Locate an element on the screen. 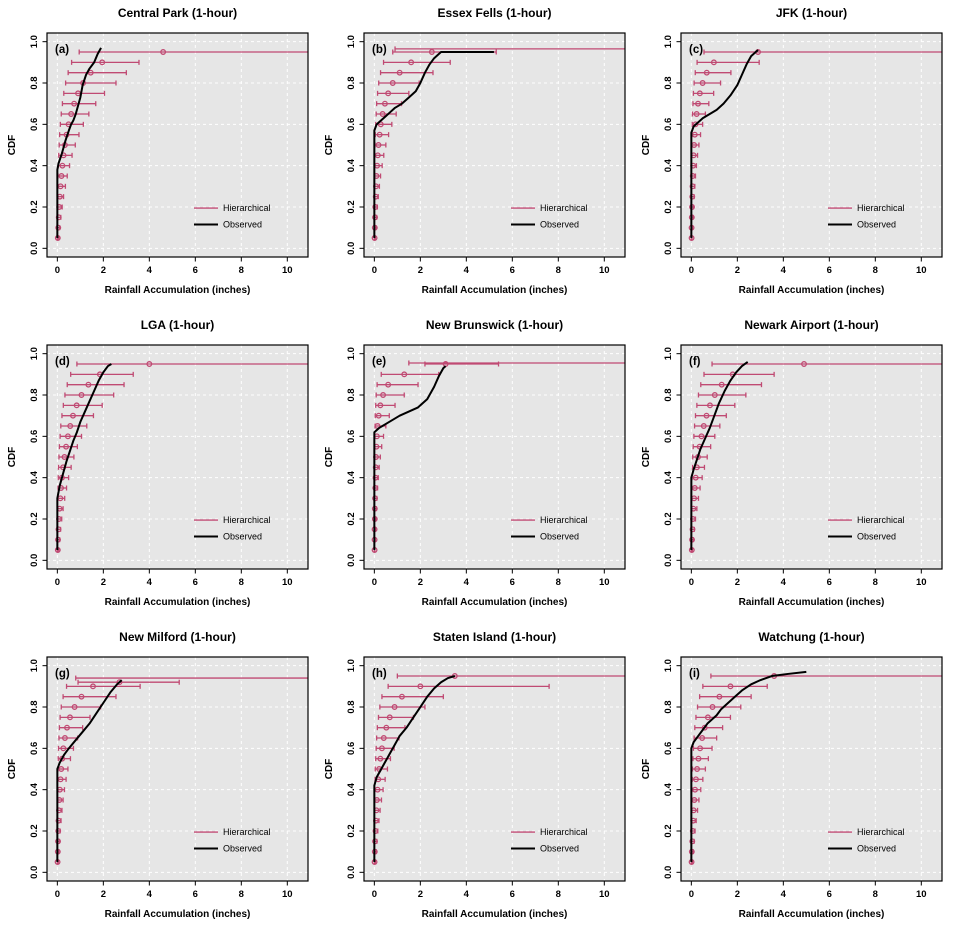 The width and height of the screenshot is (953, 938). y-tick-label: 0.8 is located at coordinates (34, 82).